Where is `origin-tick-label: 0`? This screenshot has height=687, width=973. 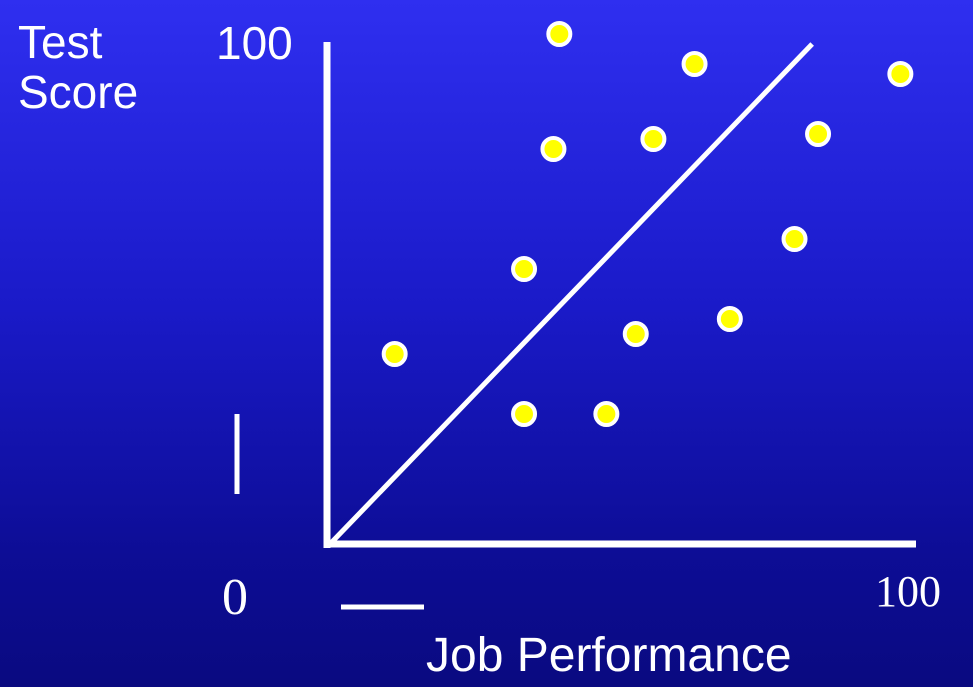
origin-tick-label: 0 is located at coordinates (235, 597).